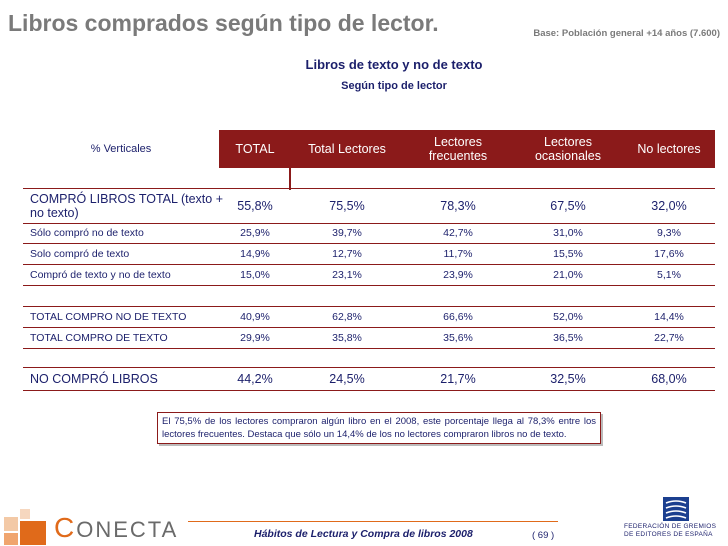 The width and height of the screenshot is (728, 546). What do you see at coordinates (290, 179) in the screenshot?
I see `column-divider` at bounding box center [290, 179].